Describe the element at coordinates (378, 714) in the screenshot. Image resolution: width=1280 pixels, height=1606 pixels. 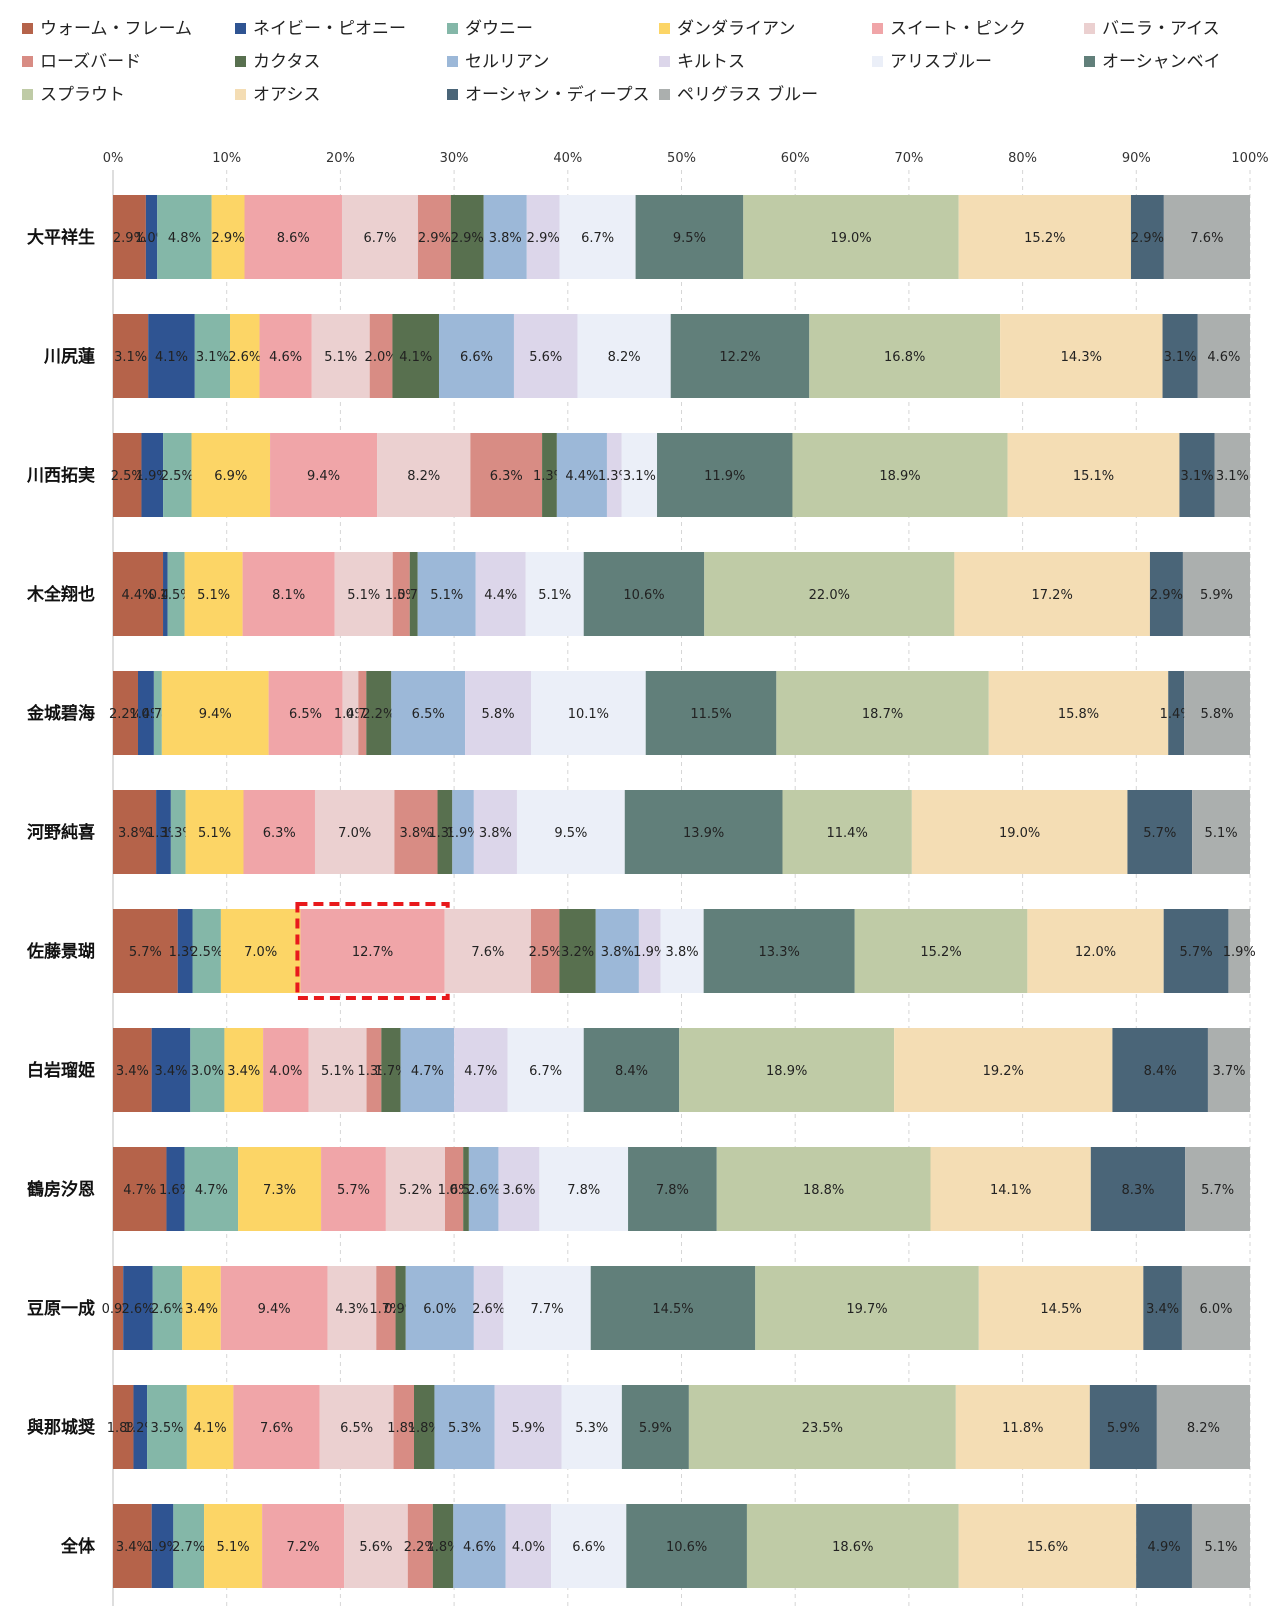
I see `data-label: 2.2%` at that location.